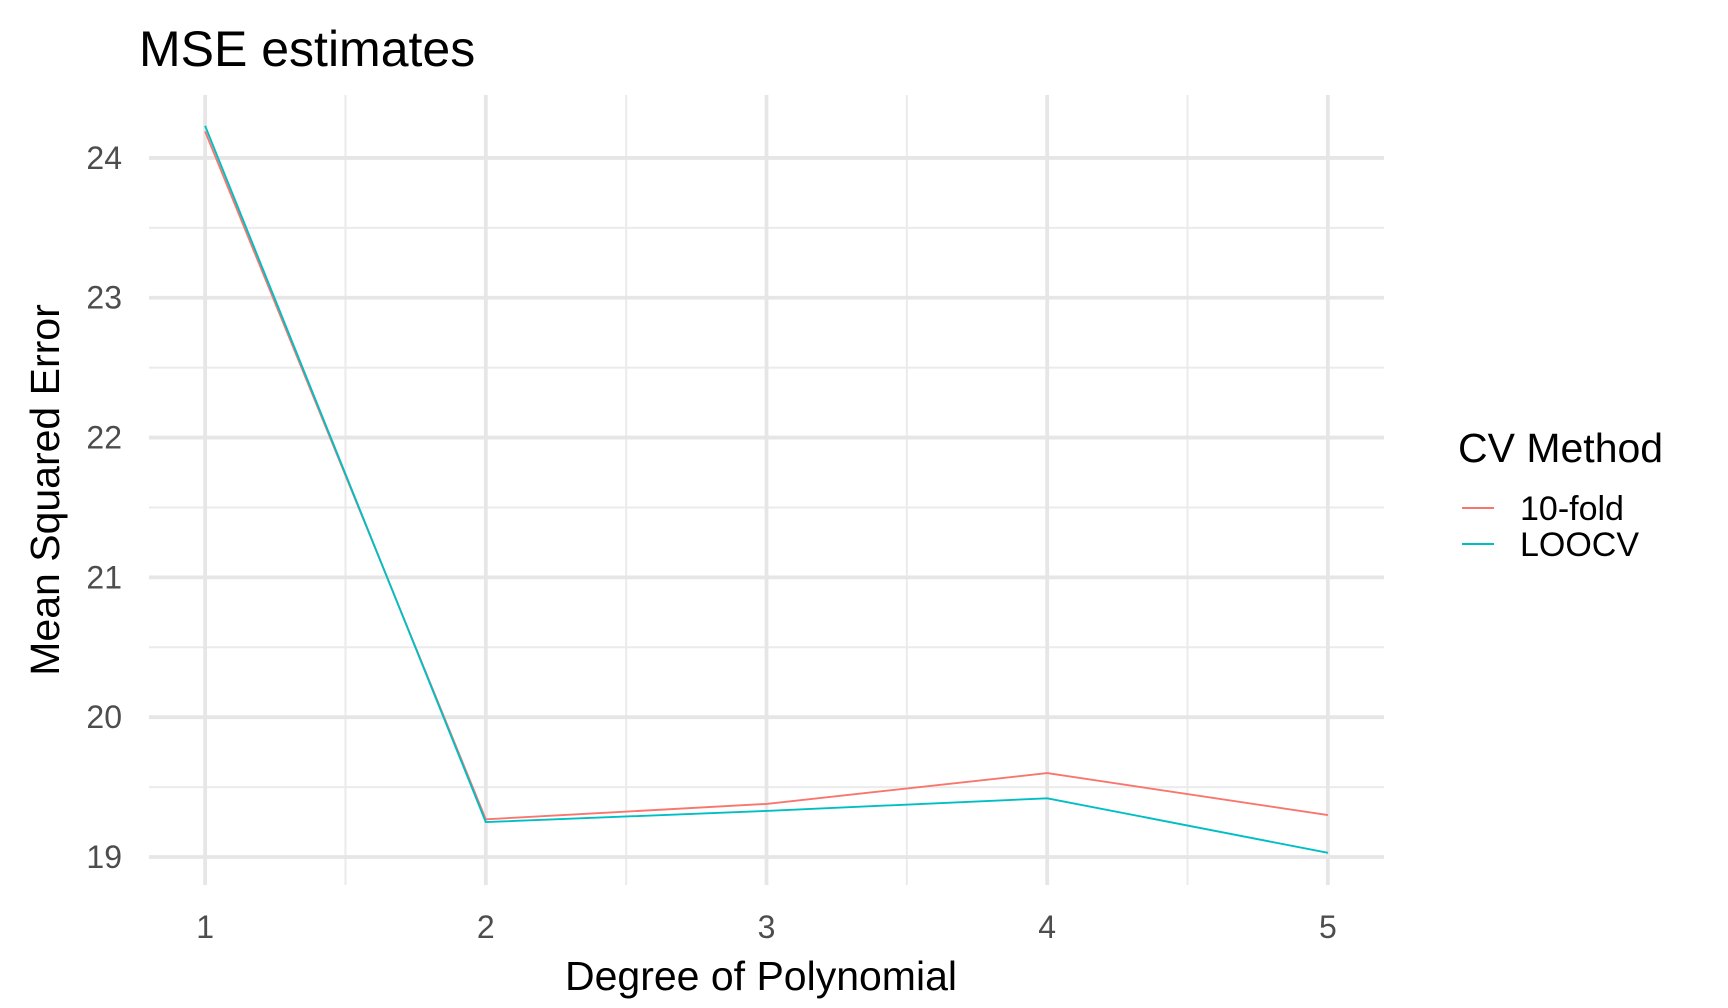 The image size is (1728, 1008). Describe the element at coordinates (761, 976) in the screenshot. I see `x-axis-title: Degree of Polynomial` at that location.